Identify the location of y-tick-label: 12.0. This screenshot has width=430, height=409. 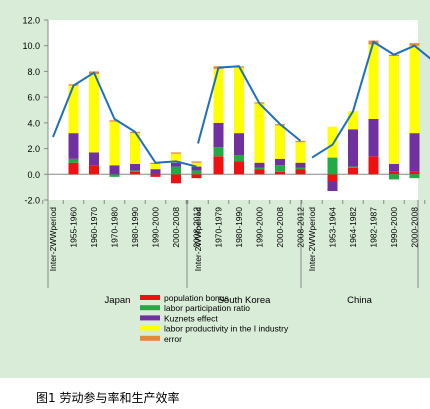
(31, 21).